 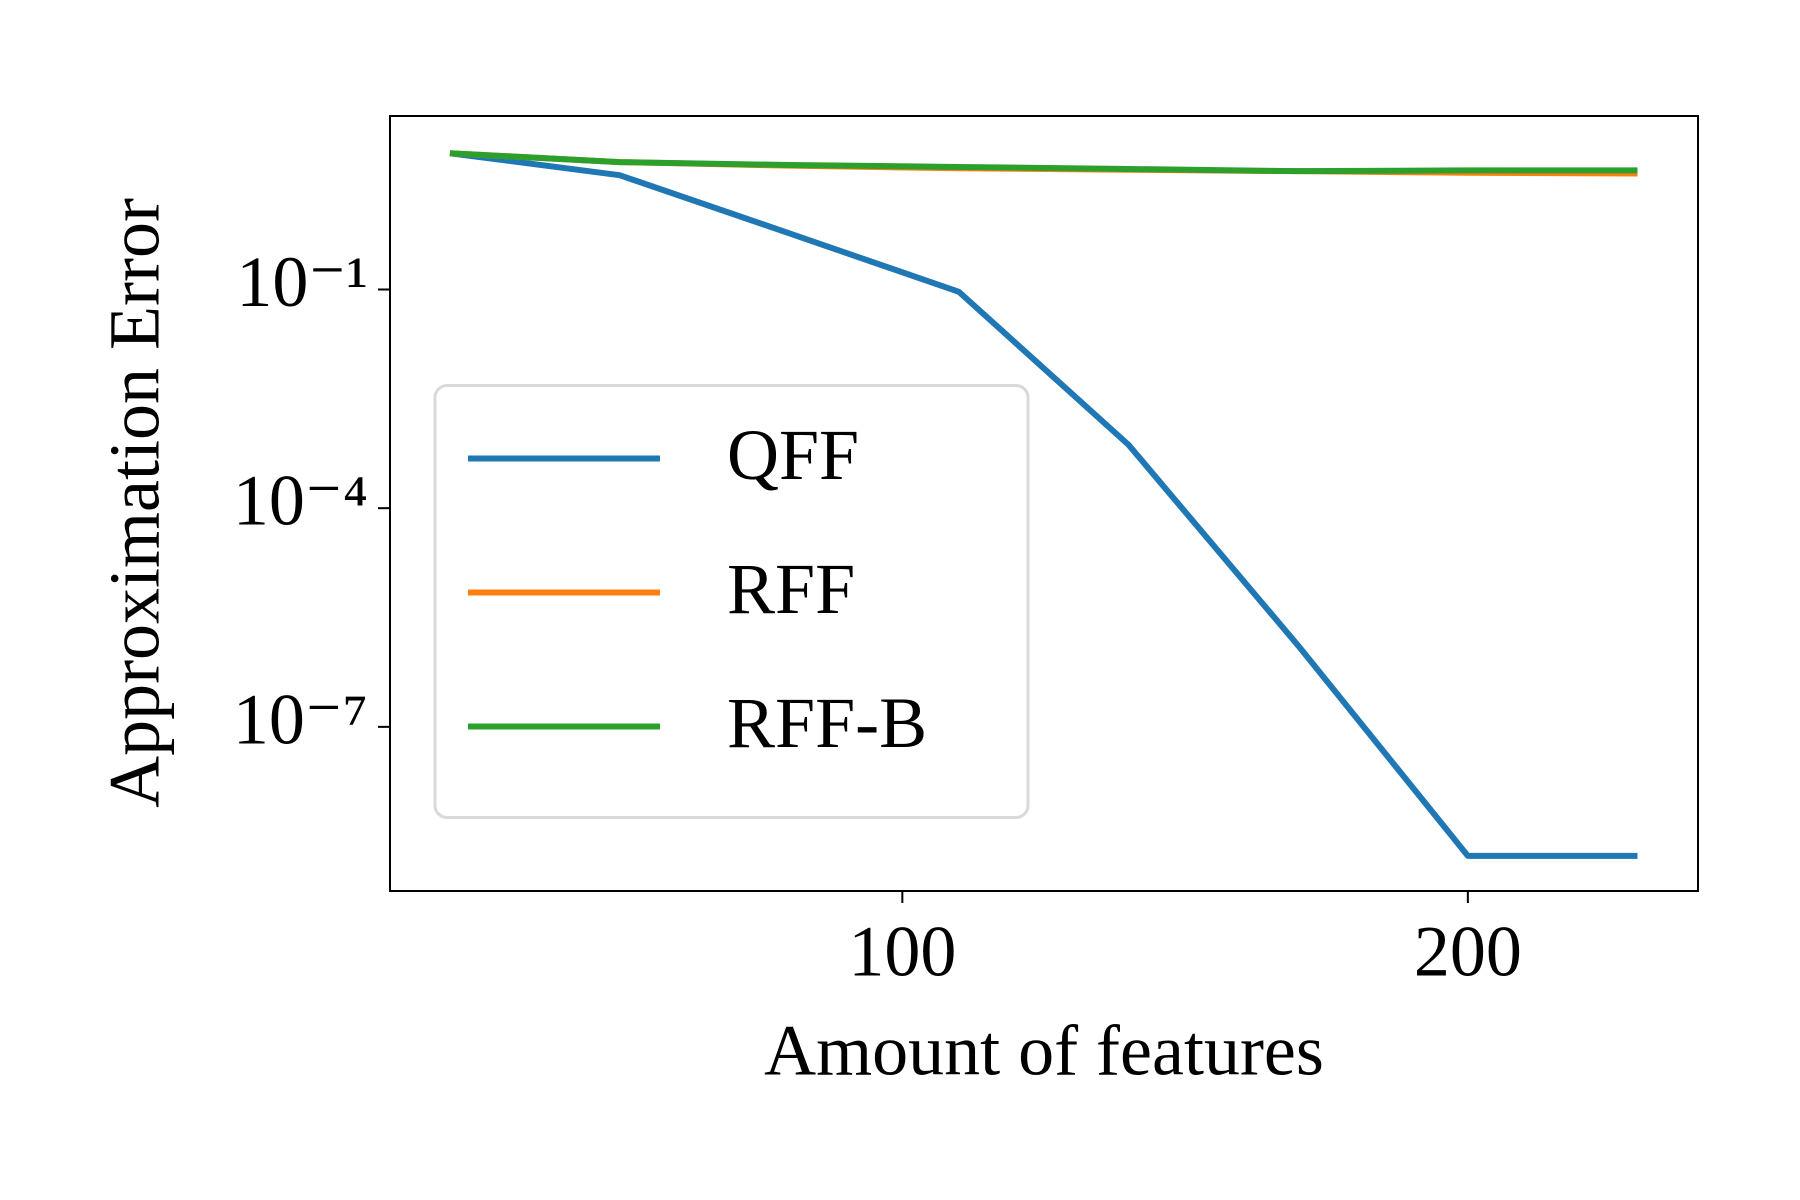 I want to click on x-axis-label: Amount of features, so click(x=1044, y=1051).